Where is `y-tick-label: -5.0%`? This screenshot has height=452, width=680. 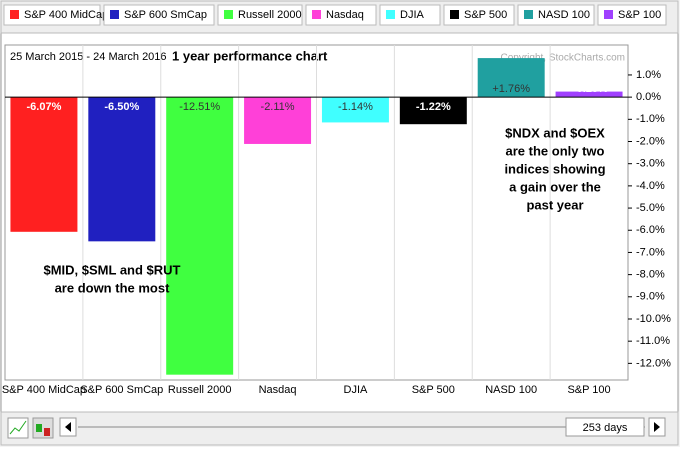 y-tick-label: -5.0% is located at coordinates (650, 208).